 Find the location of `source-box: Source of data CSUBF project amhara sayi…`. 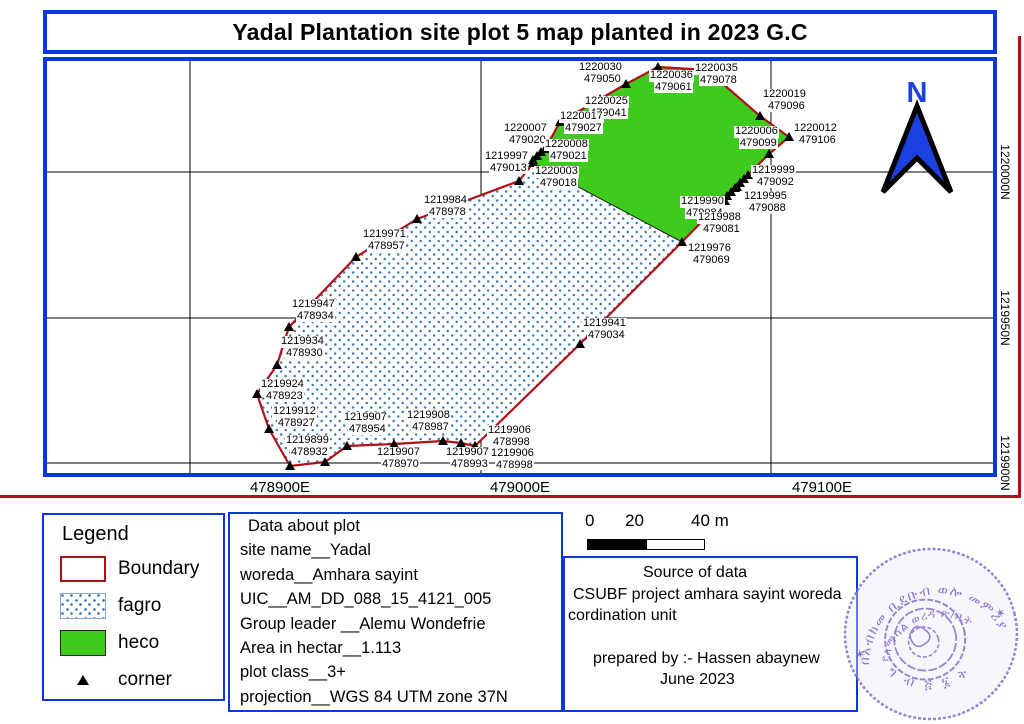

source-box: Source of data CSUBF project amhara sayi… is located at coordinates (710, 634).